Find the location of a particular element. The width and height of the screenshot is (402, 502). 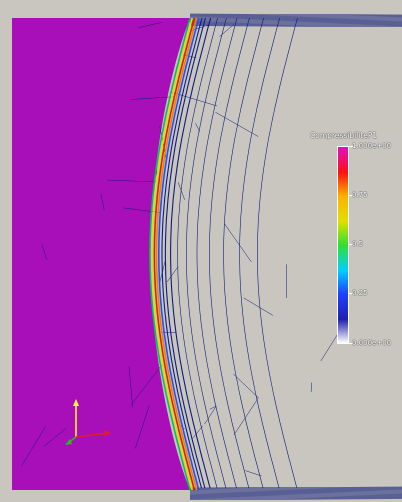

orientation-axes-widget is located at coordinates (88, 422).